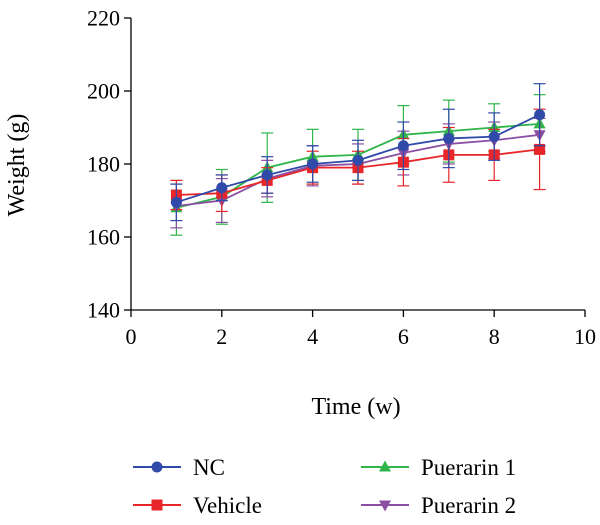  I want to click on x-axis-label: Time (w), so click(355, 407).